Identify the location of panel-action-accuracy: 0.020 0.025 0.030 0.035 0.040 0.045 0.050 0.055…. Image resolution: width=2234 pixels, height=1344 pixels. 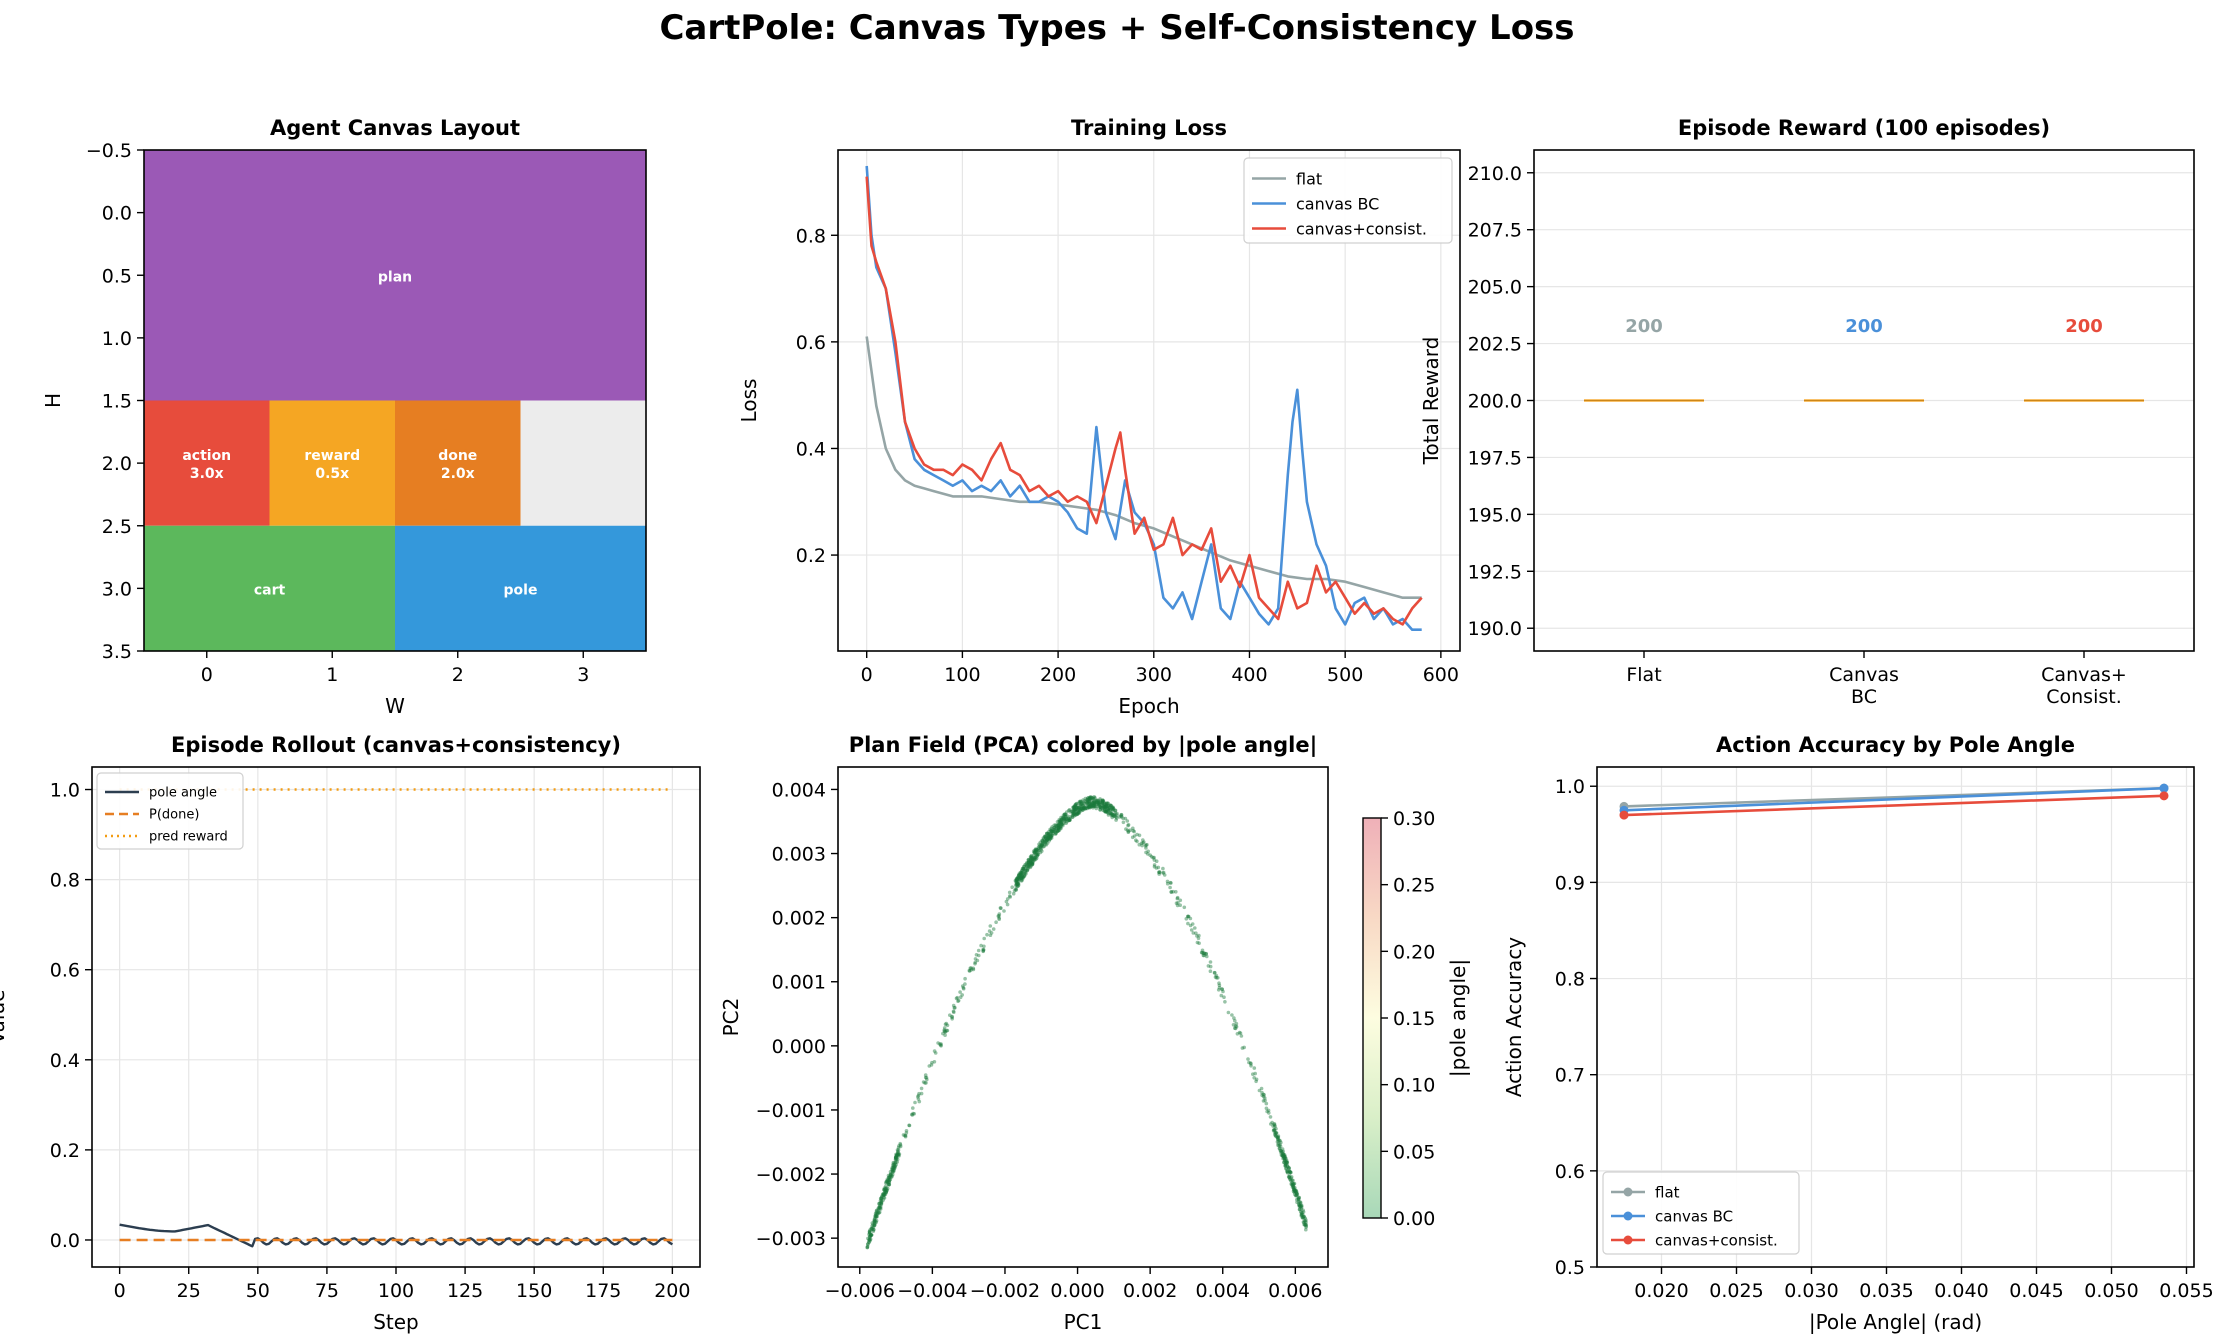
(1858, 1033).